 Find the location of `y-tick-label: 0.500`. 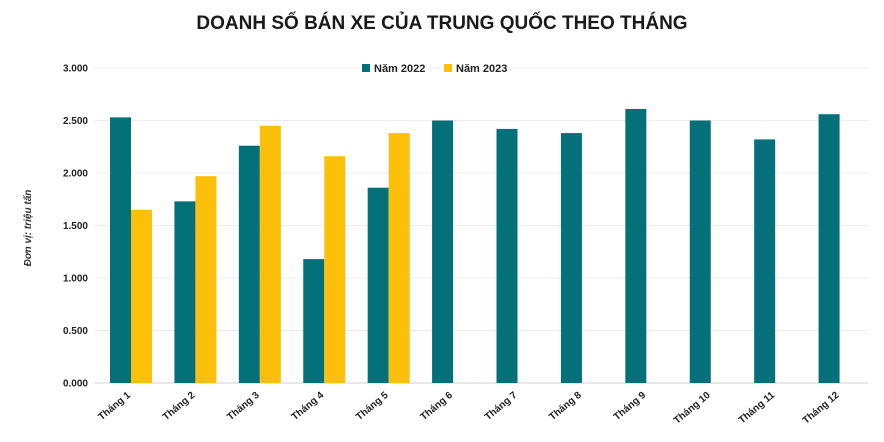

y-tick-label: 0.500 is located at coordinates (75, 331).